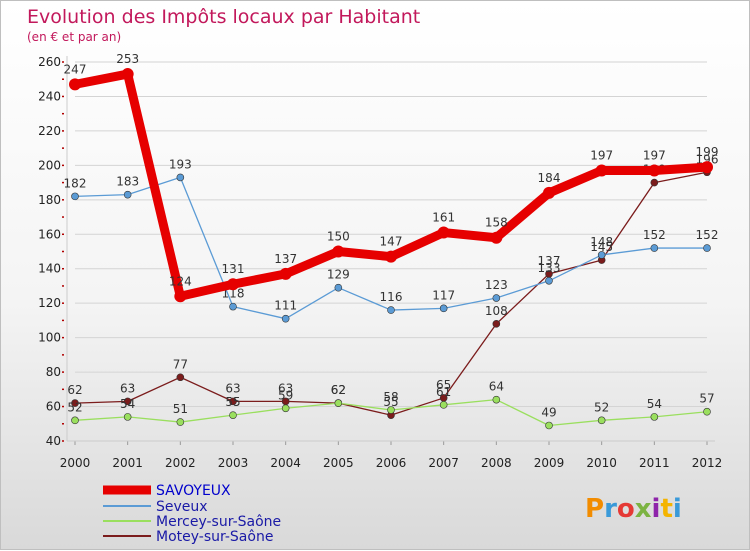 The image size is (750, 551). What do you see at coordinates (180, 463) in the screenshot?
I see `x-tick-label: 2002` at bounding box center [180, 463].